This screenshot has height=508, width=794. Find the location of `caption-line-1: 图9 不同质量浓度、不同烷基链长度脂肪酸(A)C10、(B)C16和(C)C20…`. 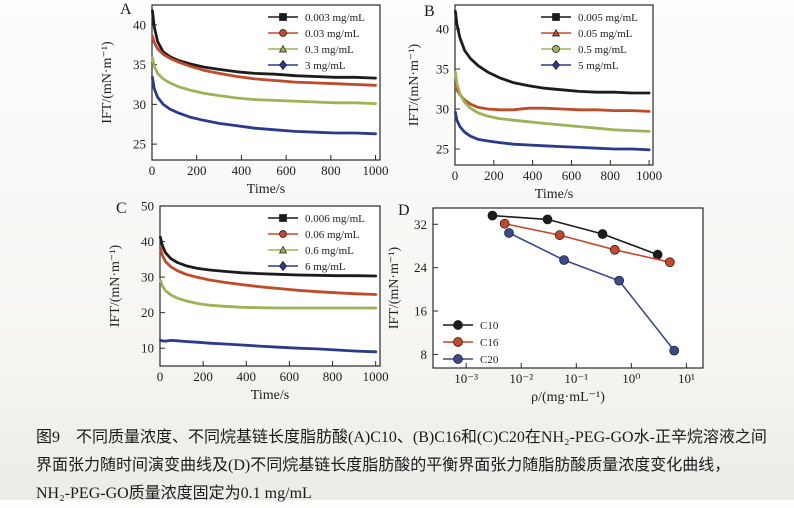

caption-line-1: 图9 不同质量浓度、不同烷基链长度脂肪酸(A)C10、(B)C16和(C)C20… is located at coordinates (401, 437).